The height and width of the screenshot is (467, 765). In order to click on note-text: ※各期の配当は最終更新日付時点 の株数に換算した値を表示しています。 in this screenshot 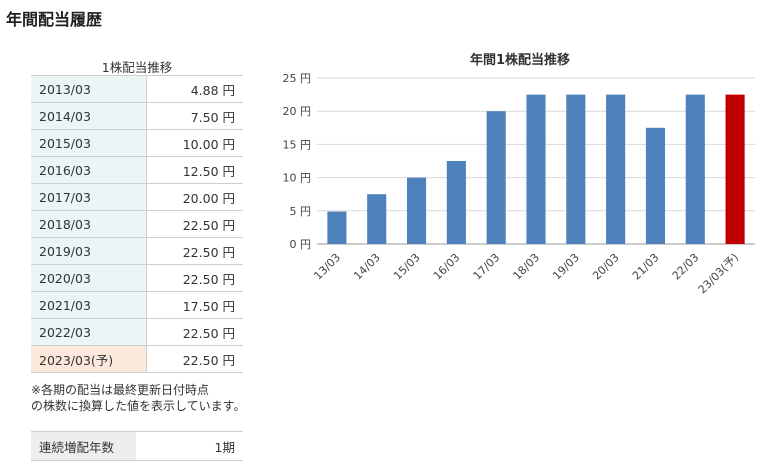, I will do `click(138, 398)`.